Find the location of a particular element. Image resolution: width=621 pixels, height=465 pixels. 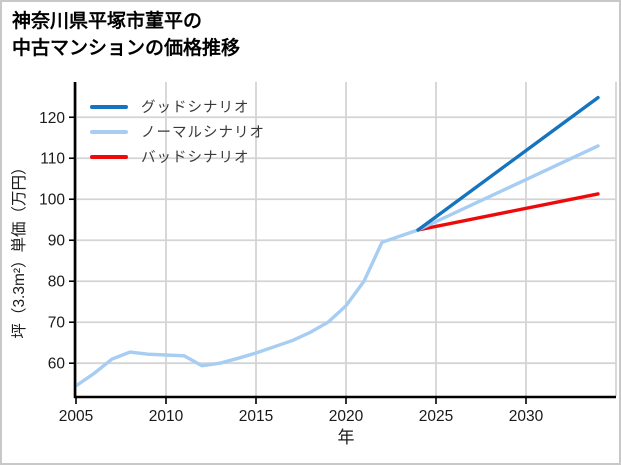

x-tick-label-2015: 2015 is located at coordinates (256, 416).